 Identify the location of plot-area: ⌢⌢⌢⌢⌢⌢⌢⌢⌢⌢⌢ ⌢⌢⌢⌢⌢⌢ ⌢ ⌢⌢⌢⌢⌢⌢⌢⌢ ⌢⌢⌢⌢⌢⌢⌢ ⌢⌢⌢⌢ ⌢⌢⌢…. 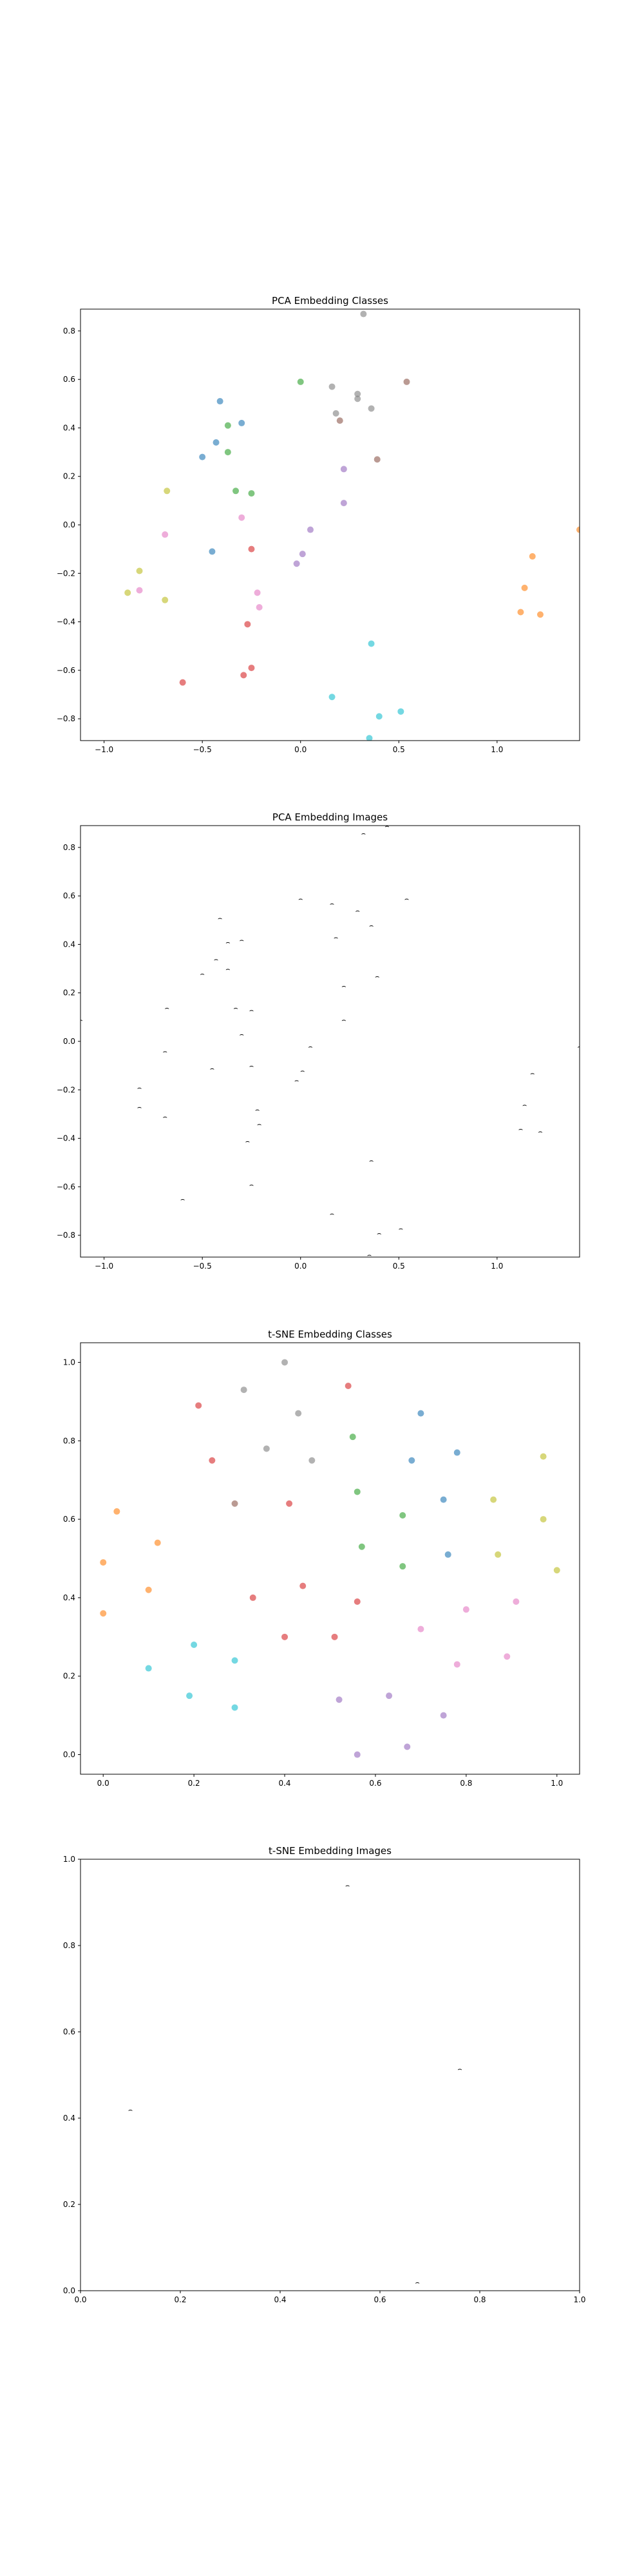
(330, 1042).